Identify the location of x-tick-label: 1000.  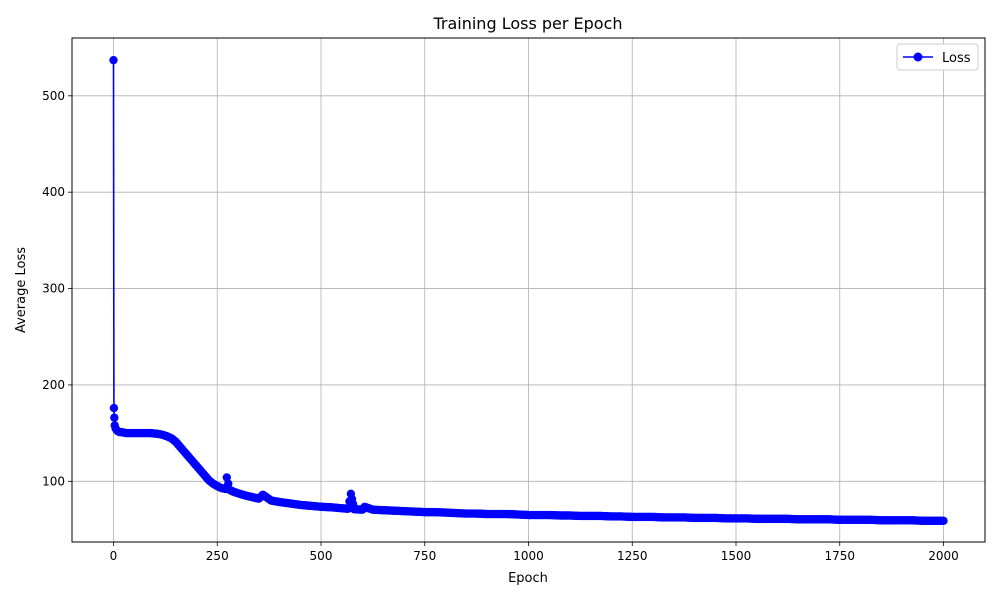
(528, 556).